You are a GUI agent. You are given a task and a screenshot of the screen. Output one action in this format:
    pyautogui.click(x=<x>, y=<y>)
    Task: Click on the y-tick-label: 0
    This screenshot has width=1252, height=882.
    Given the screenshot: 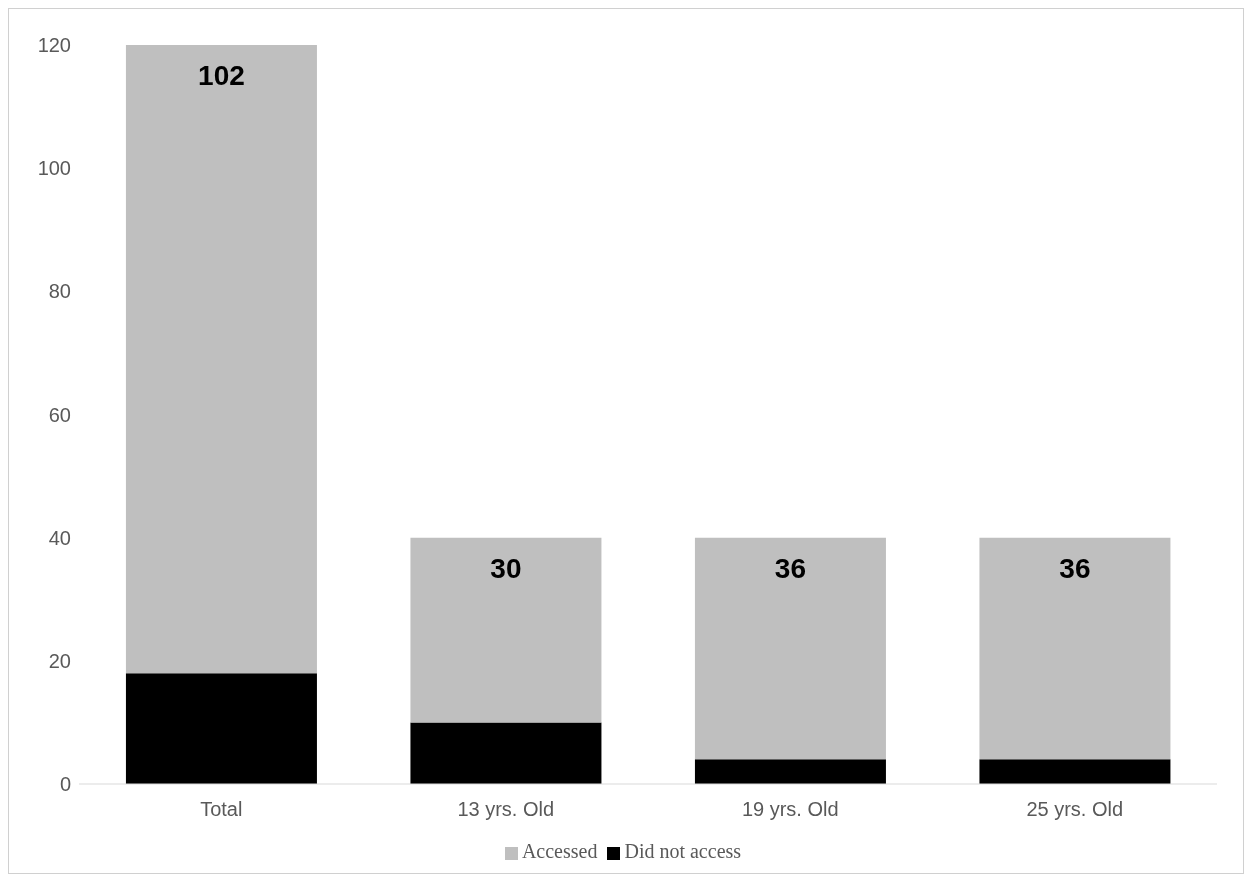 What is the action you would take?
    pyautogui.click(x=65, y=784)
    